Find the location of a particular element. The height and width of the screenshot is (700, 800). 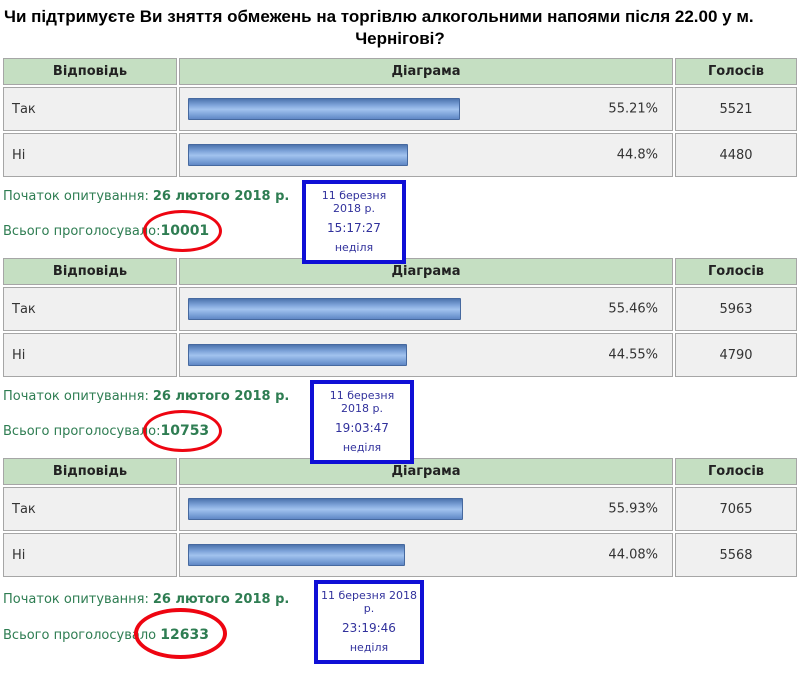

votes-count: 4790 is located at coordinates (736, 355).